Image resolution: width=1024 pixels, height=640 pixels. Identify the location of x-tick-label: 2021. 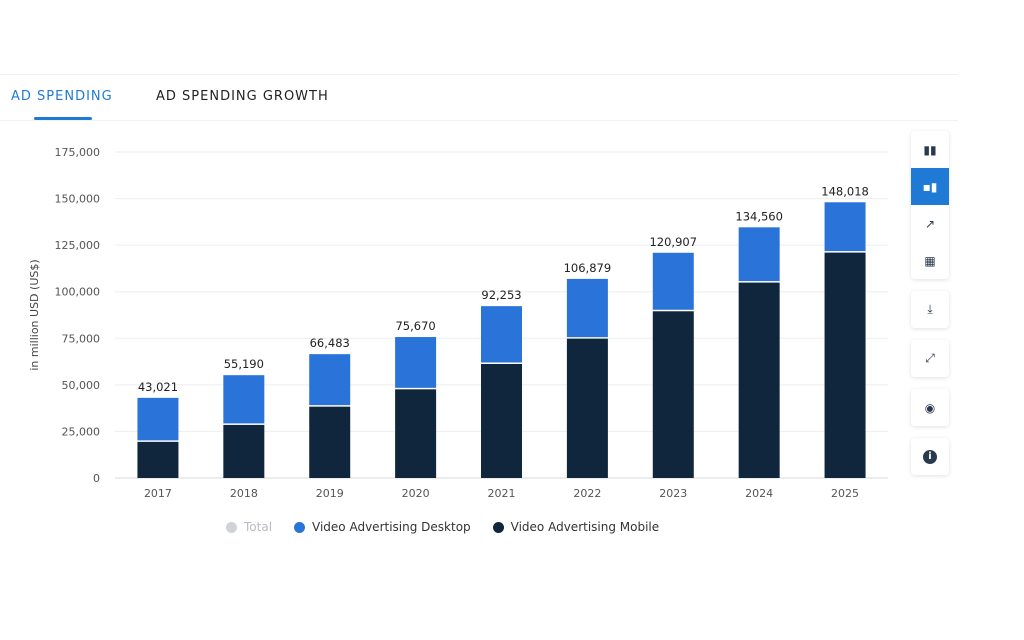
(502, 493).